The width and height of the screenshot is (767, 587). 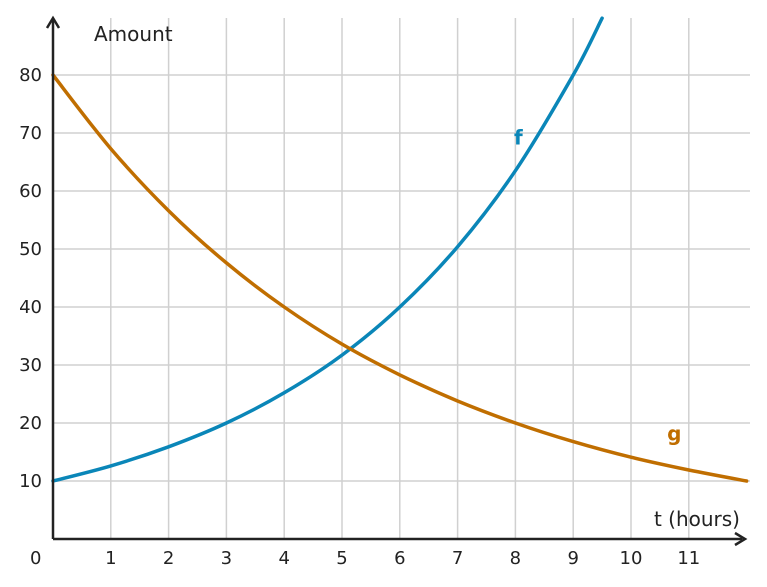 What do you see at coordinates (674, 433) in the screenshot?
I see `series-label-g: g` at bounding box center [674, 433].